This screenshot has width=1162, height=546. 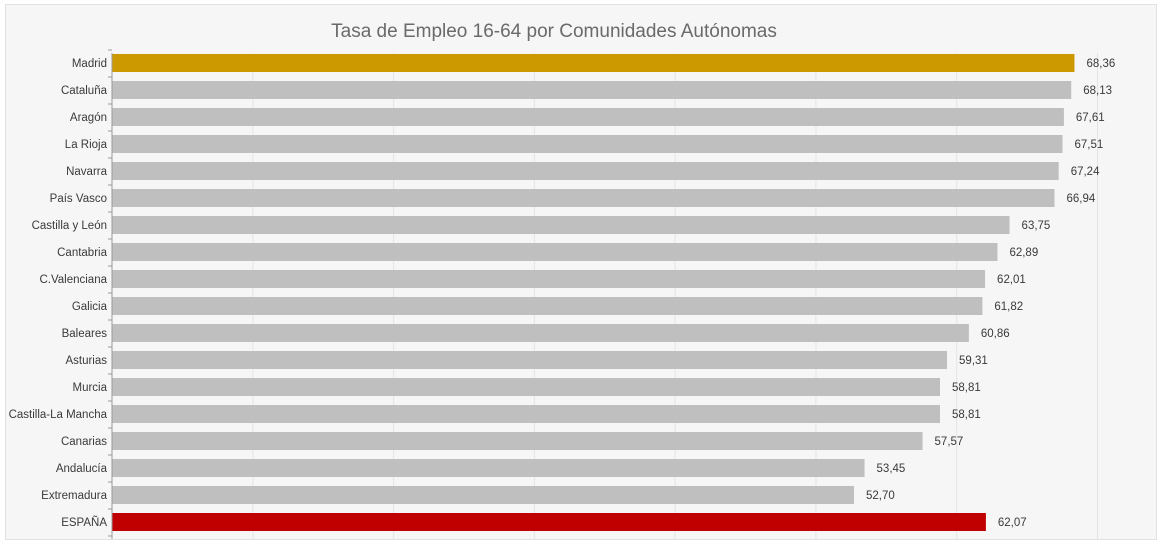 What do you see at coordinates (87, 172) in the screenshot?
I see `category-label: Navarra` at bounding box center [87, 172].